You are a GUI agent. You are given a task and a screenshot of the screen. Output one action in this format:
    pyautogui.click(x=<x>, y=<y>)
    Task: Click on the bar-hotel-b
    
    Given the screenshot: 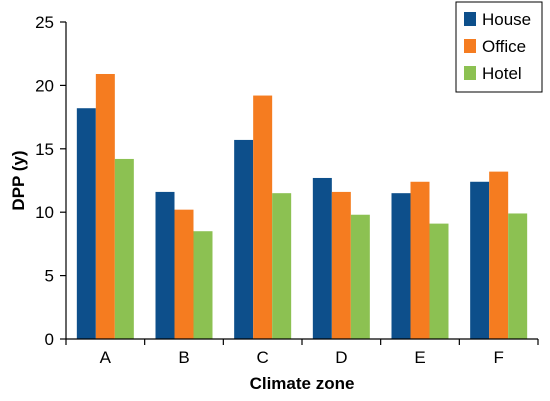 What is the action you would take?
    pyautogui.click(x=203, y=285)
    